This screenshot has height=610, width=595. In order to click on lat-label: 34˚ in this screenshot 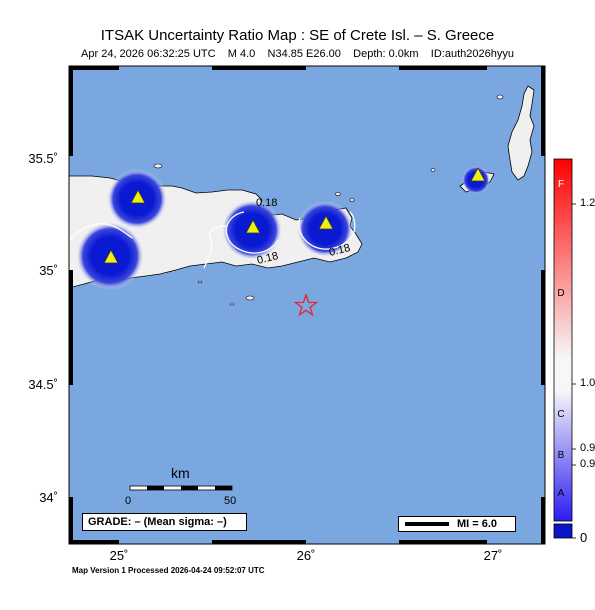, I will do `click(48, 497)`.